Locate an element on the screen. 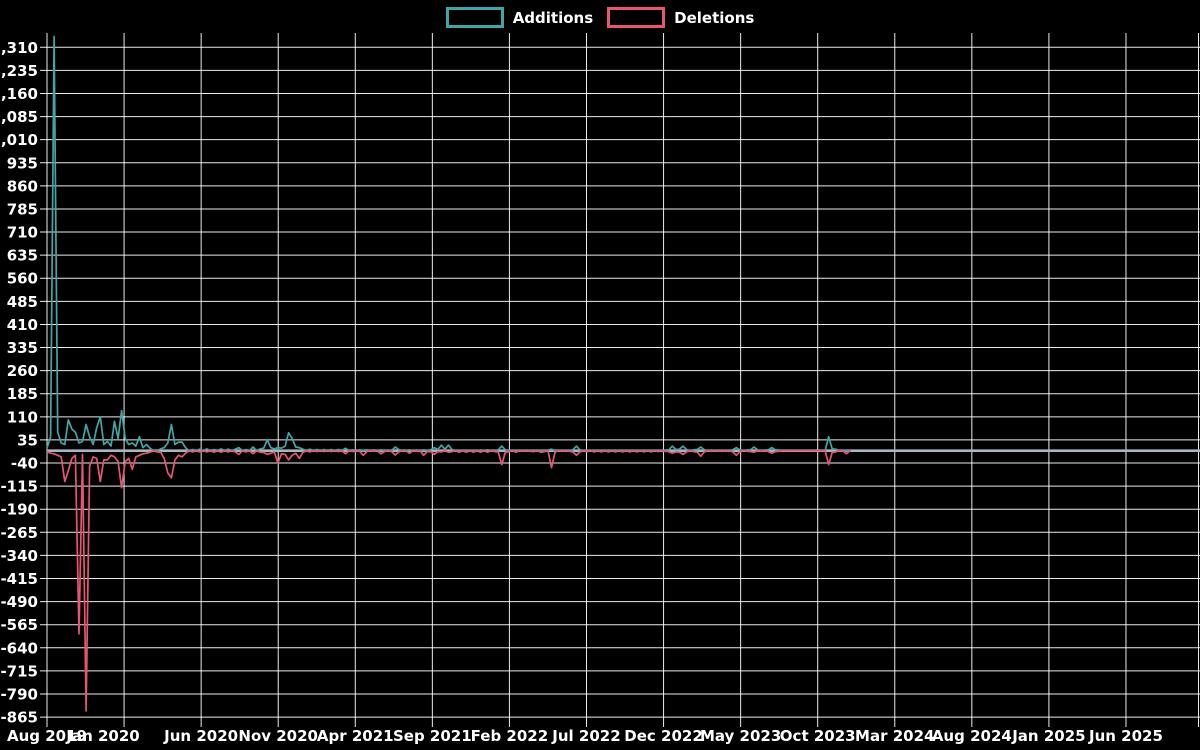 The height and width of the screenshot is (750, 1200). y-tick-label: 410 is located at coordinates (22, 325).